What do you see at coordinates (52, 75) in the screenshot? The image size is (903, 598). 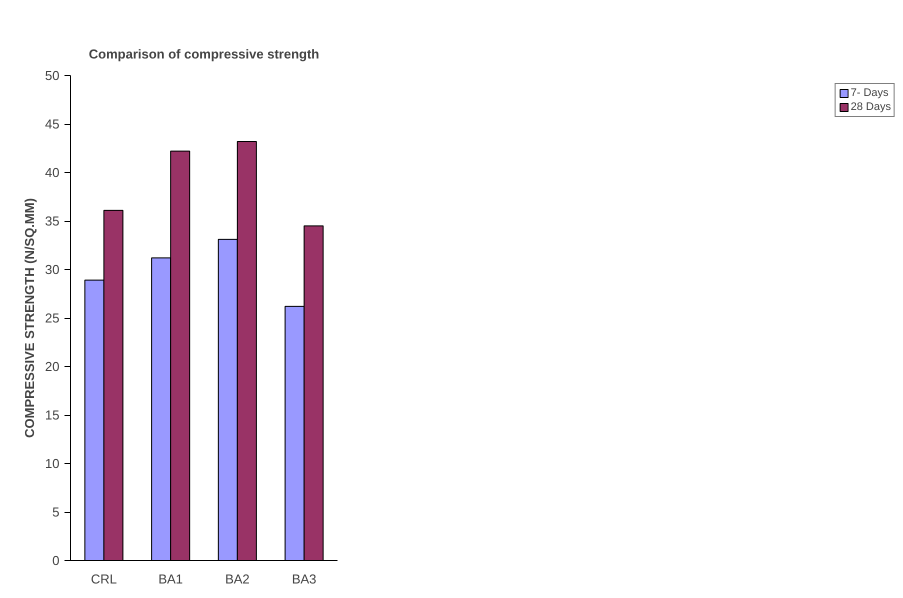 I see `y-tick-label: 50` at bounding box center [52, 75].